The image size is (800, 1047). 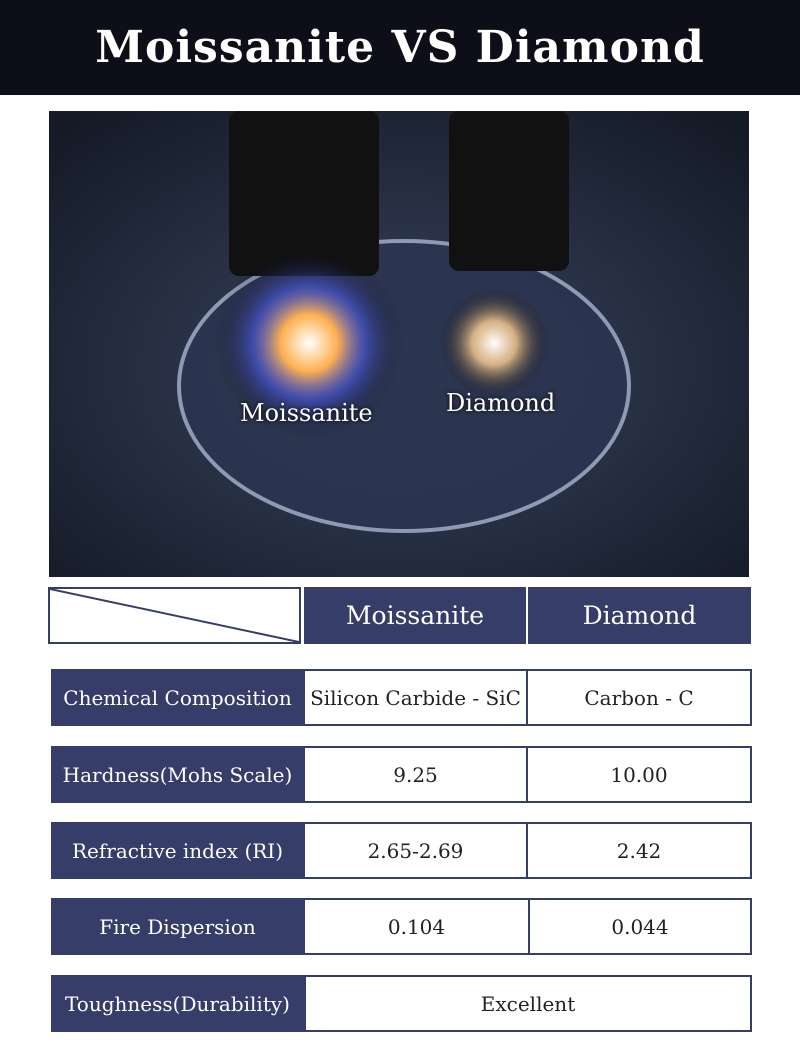 What do you see at coordinates (415, 850) in the screenshot?
I see `moissanite-value: 2.65-2.69` at bounding box center [415, 850].